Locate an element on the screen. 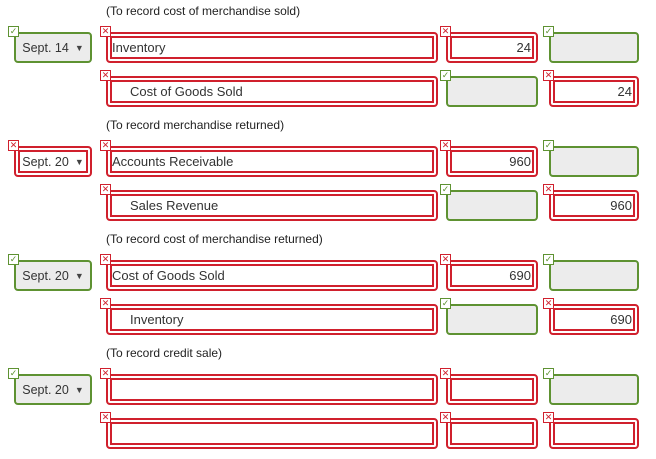  credit-amount-text: 24 is located at coordinates (624, 91).